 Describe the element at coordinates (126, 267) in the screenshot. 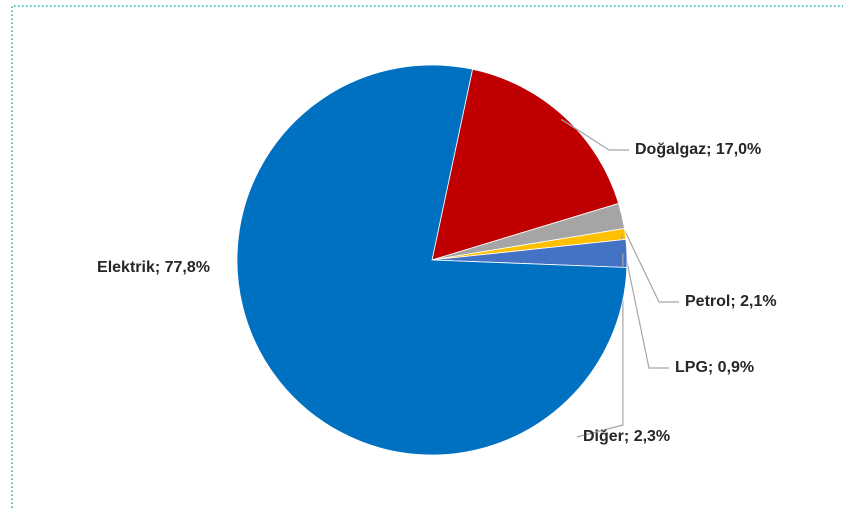

I see `category-label: Elektrik` at that location.